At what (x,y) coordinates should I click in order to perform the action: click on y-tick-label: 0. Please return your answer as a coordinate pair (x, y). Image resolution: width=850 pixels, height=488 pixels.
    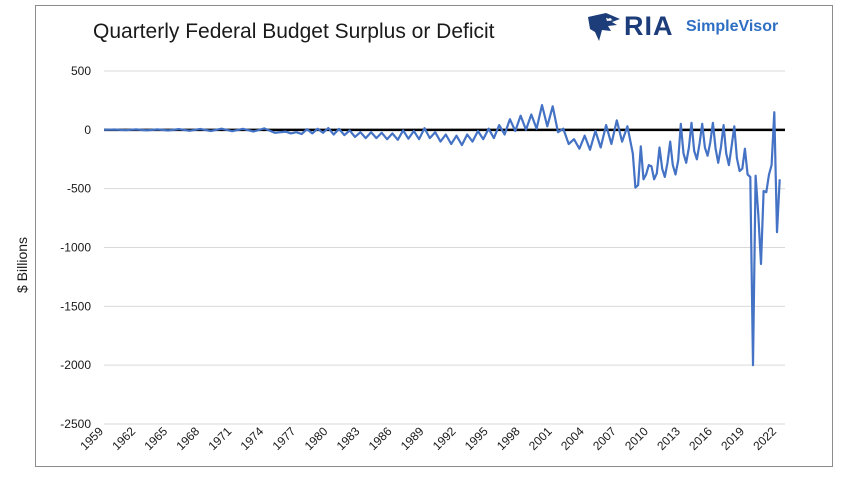
    Looking at the image, I should click on (87, 130).